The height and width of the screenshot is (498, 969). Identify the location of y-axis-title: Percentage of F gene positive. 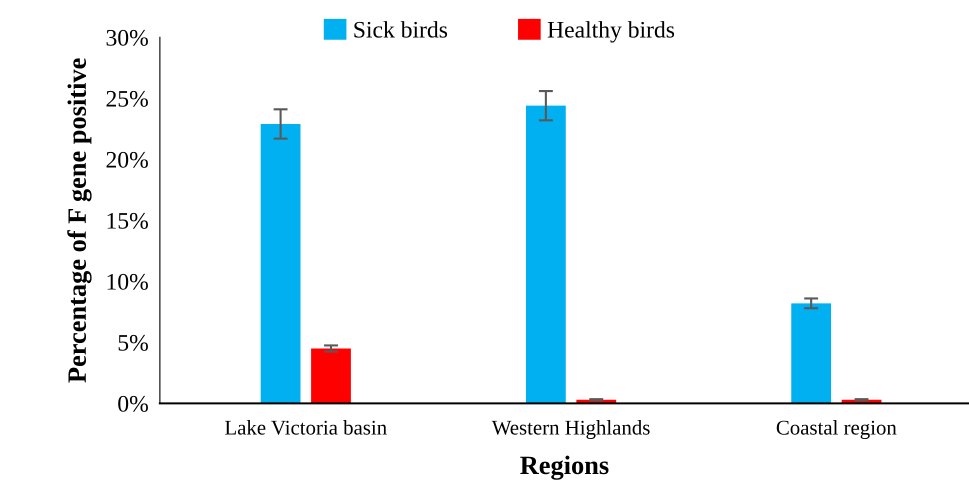
(79, 220).